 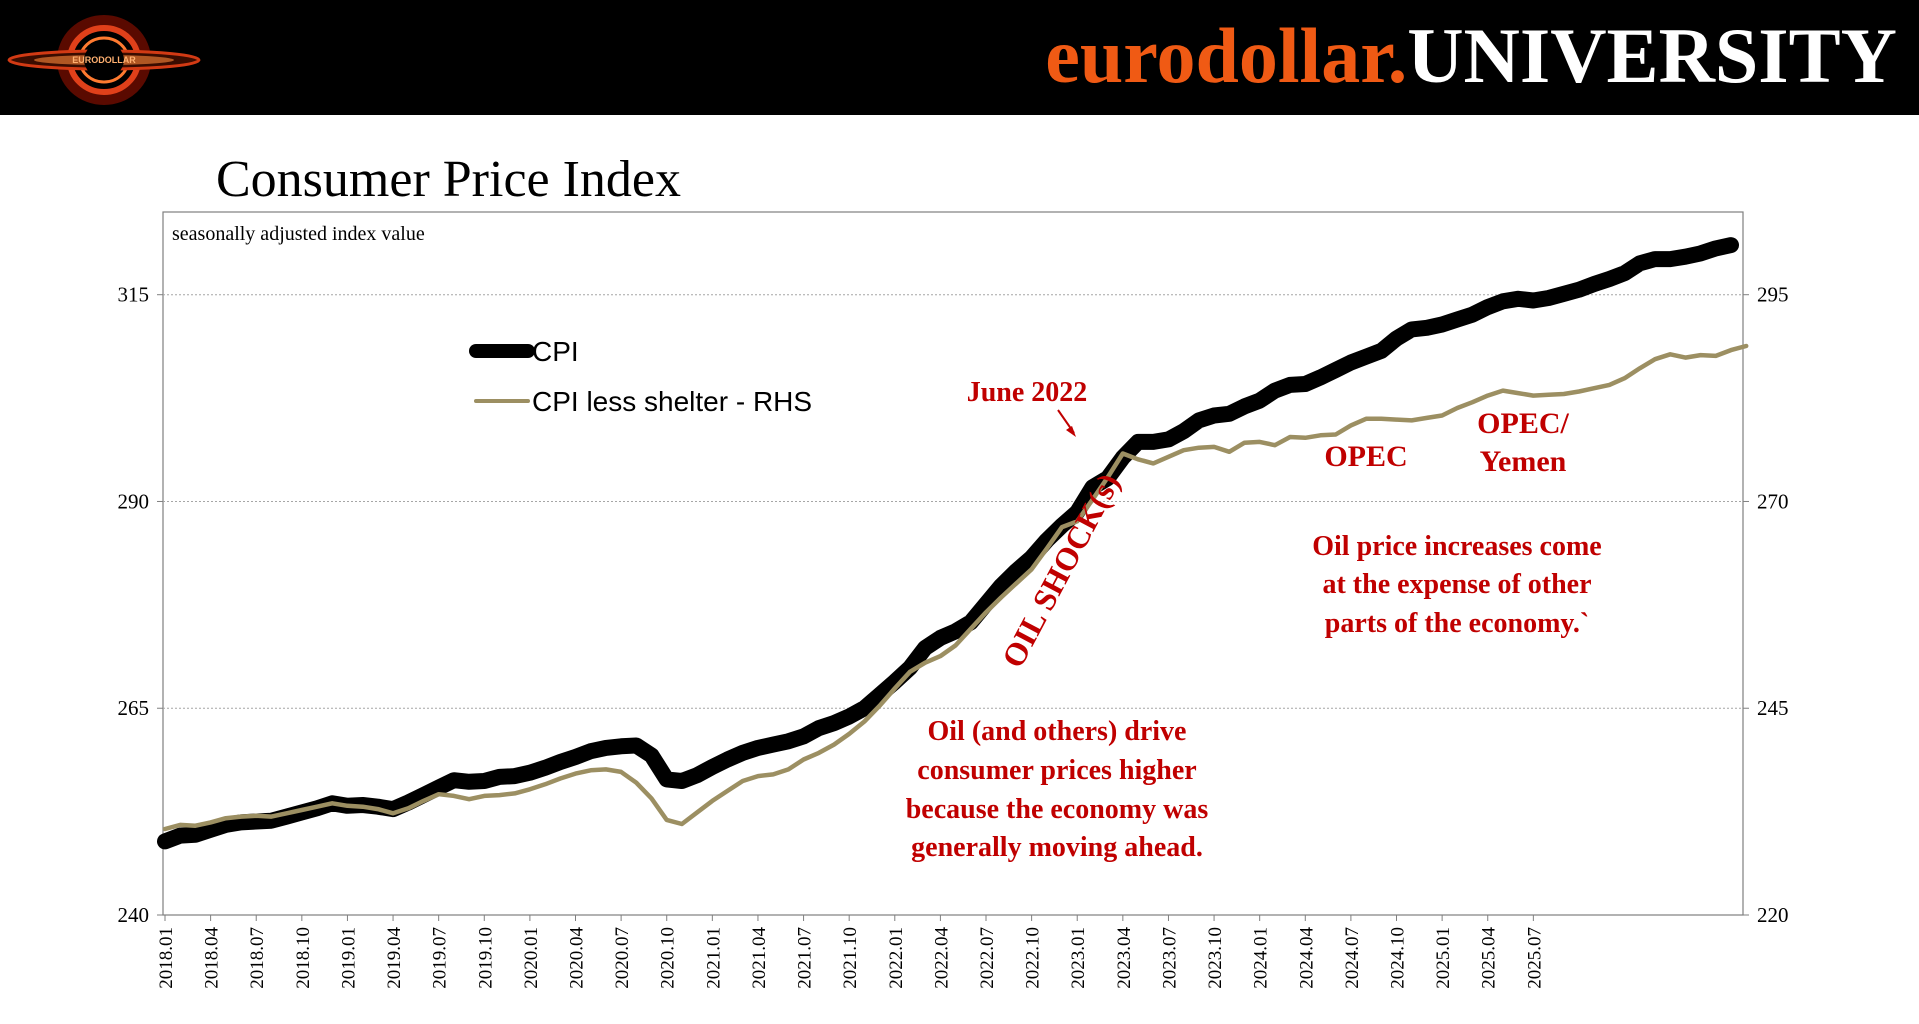 I want to click on legend: CPI CPI less shelter - RHS, so click(x=640, y=376).